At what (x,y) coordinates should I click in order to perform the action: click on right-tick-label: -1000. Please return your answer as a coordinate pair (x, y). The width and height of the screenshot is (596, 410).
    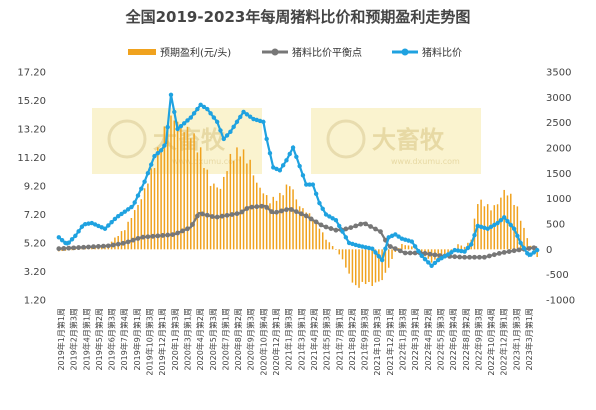
    Looking at the image, I should click on (560, 301).